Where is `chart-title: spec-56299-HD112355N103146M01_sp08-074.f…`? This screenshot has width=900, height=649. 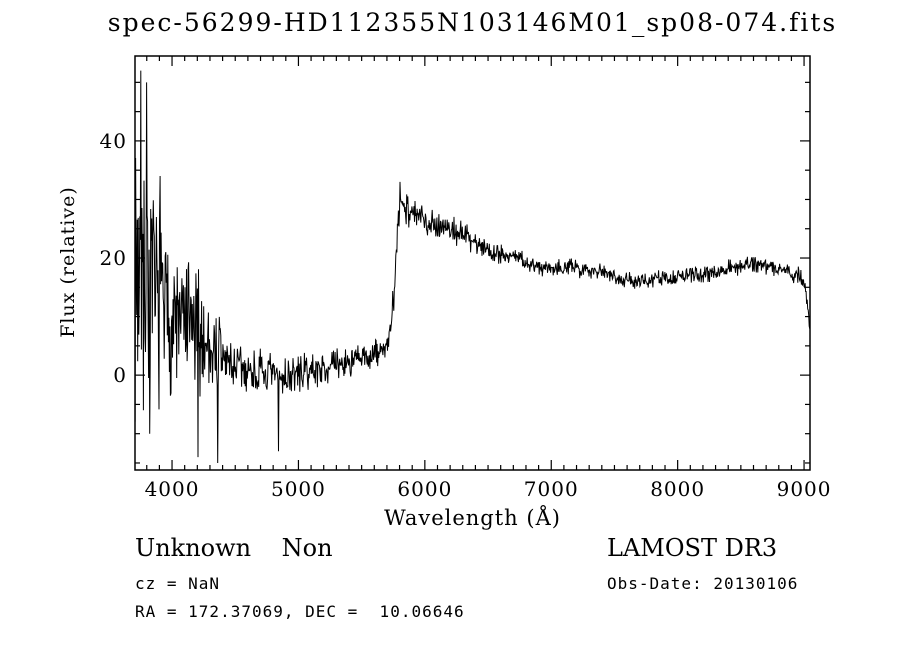 chart-title: spec-56299-HD112355N103146M01_sp08-074.f… is located at coordinates (472, 22).